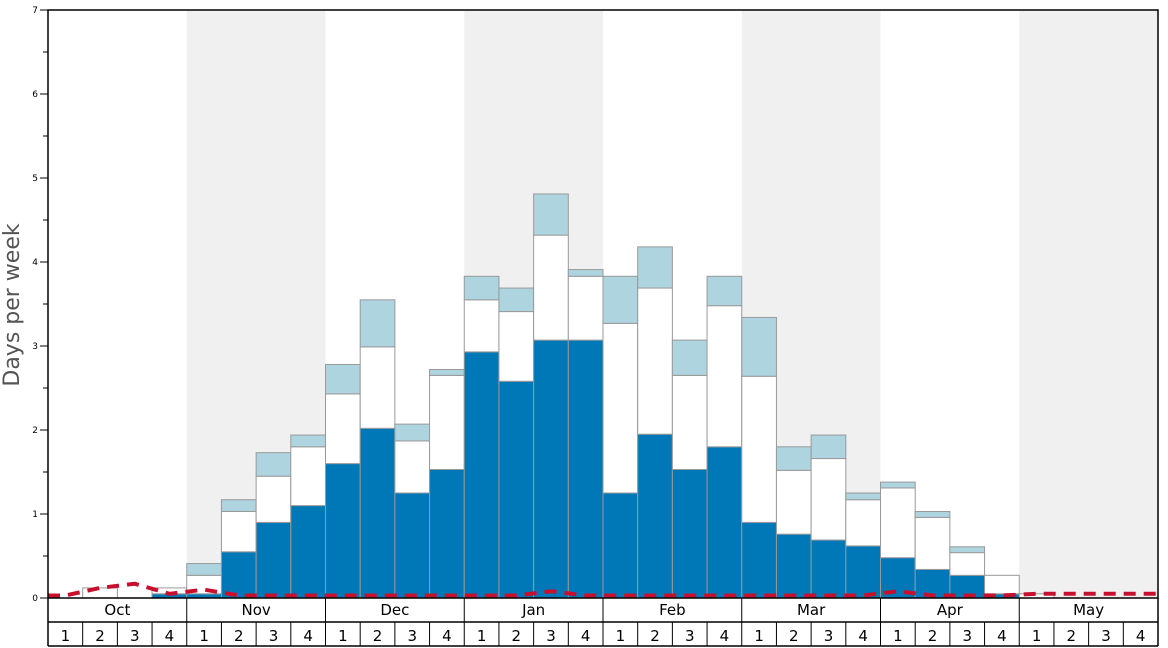 The height and width of the screenshot is (648, 1168). I want to click on y-tick-label: 2, so click(35, 431).